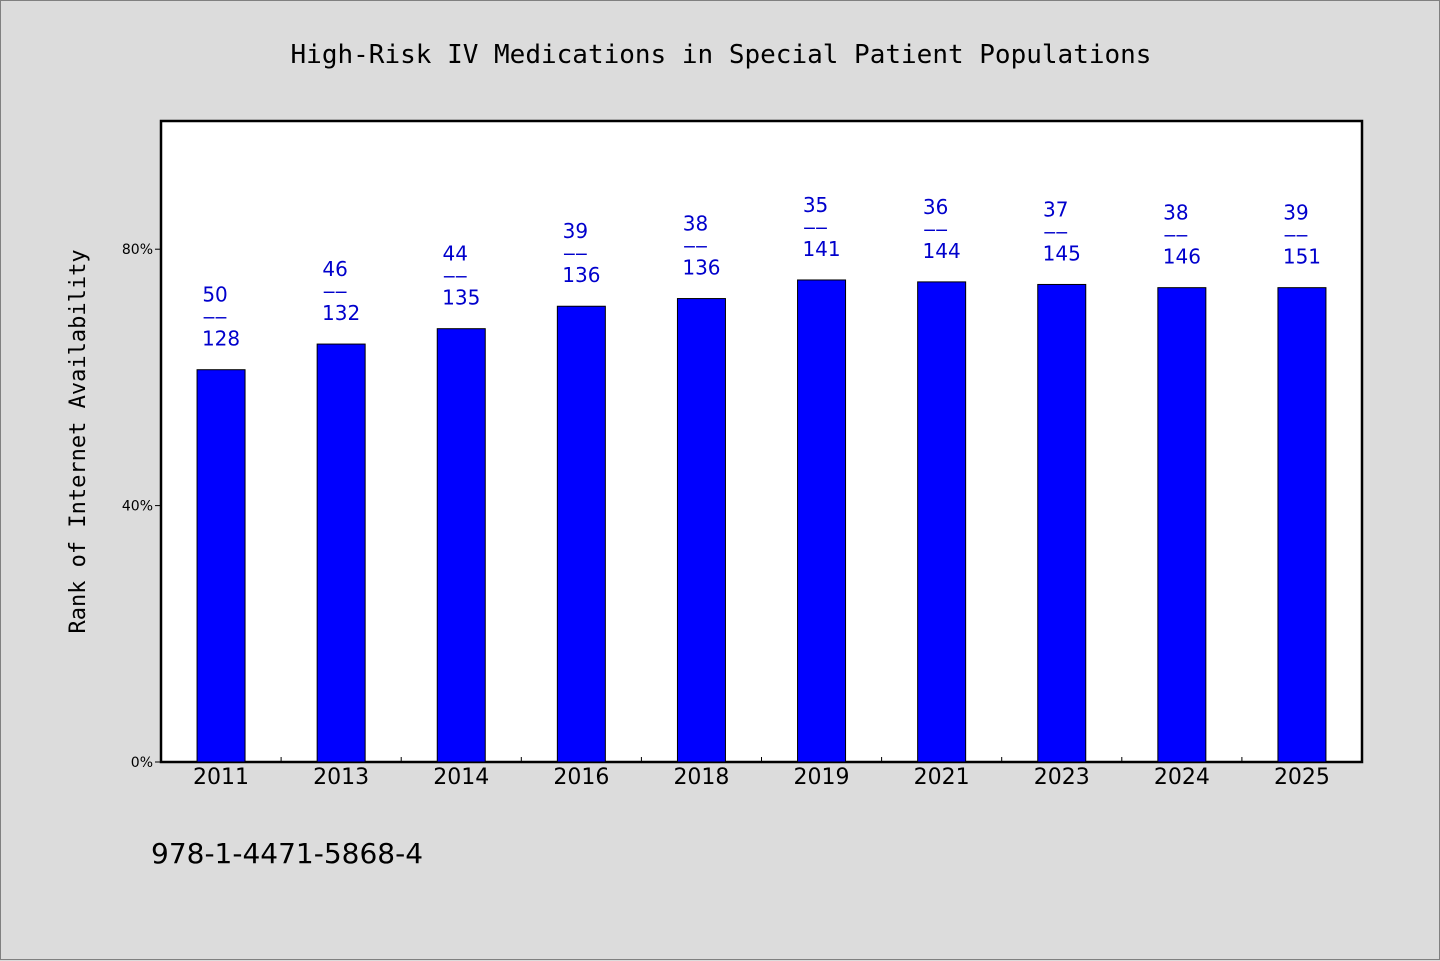  I want to click on y-tick-label: 40%, so click(137, 507).